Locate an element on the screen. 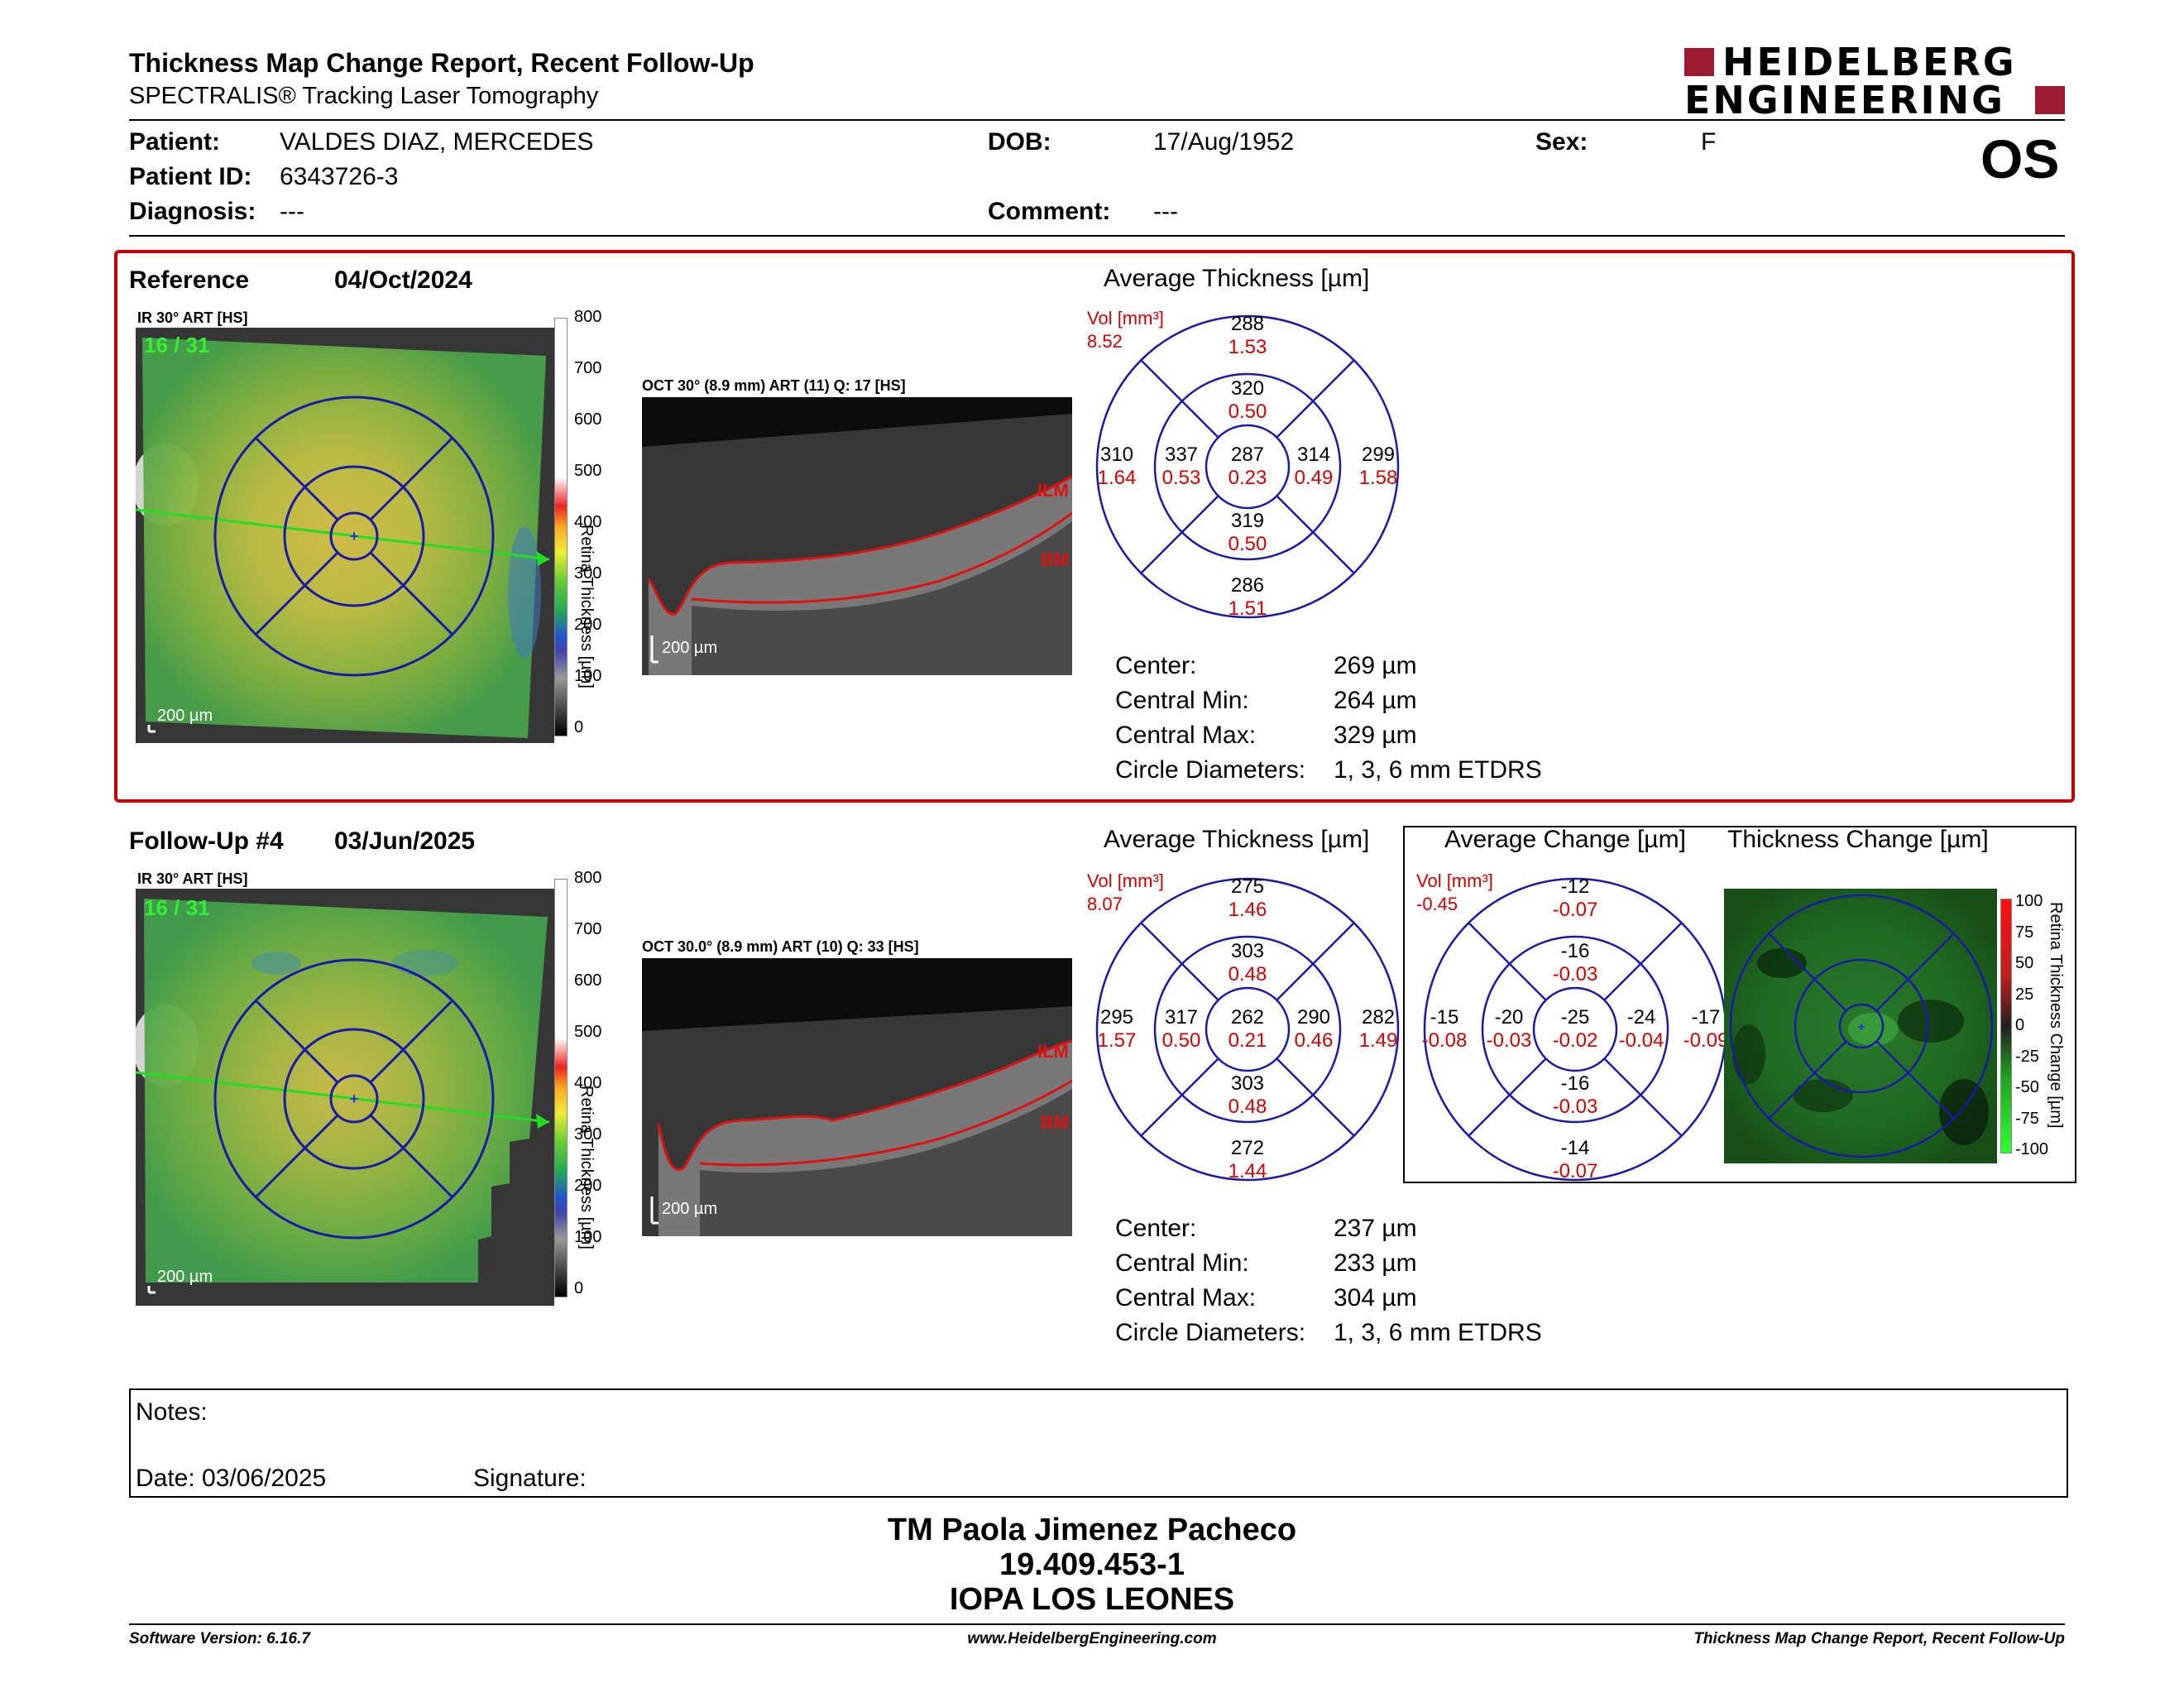  etdrs-sector-inner-sup: 303 0.48 is located at coordinates (1247, 963).